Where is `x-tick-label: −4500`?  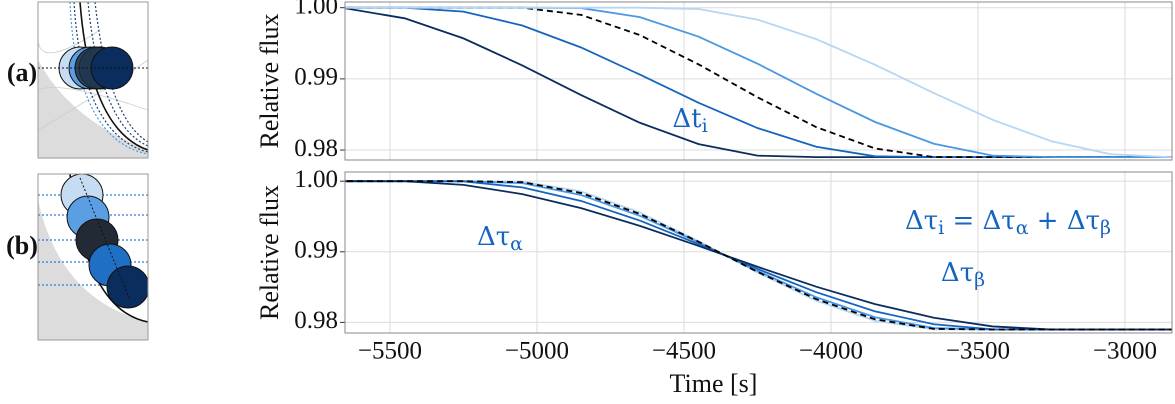 x-tick-label: −4500 is located at coordinates (684, 351).